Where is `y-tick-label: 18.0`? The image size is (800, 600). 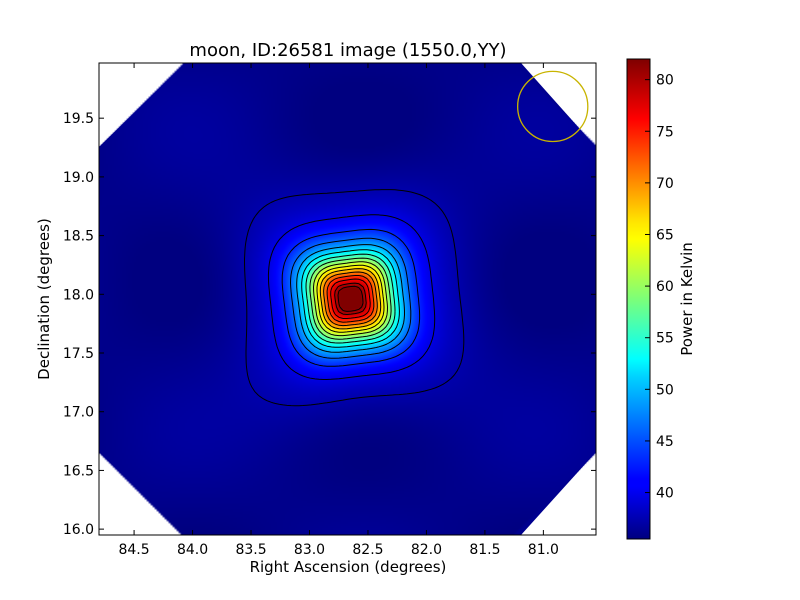
y-tick-label: 18.0 is located at coordinates (78, 295).